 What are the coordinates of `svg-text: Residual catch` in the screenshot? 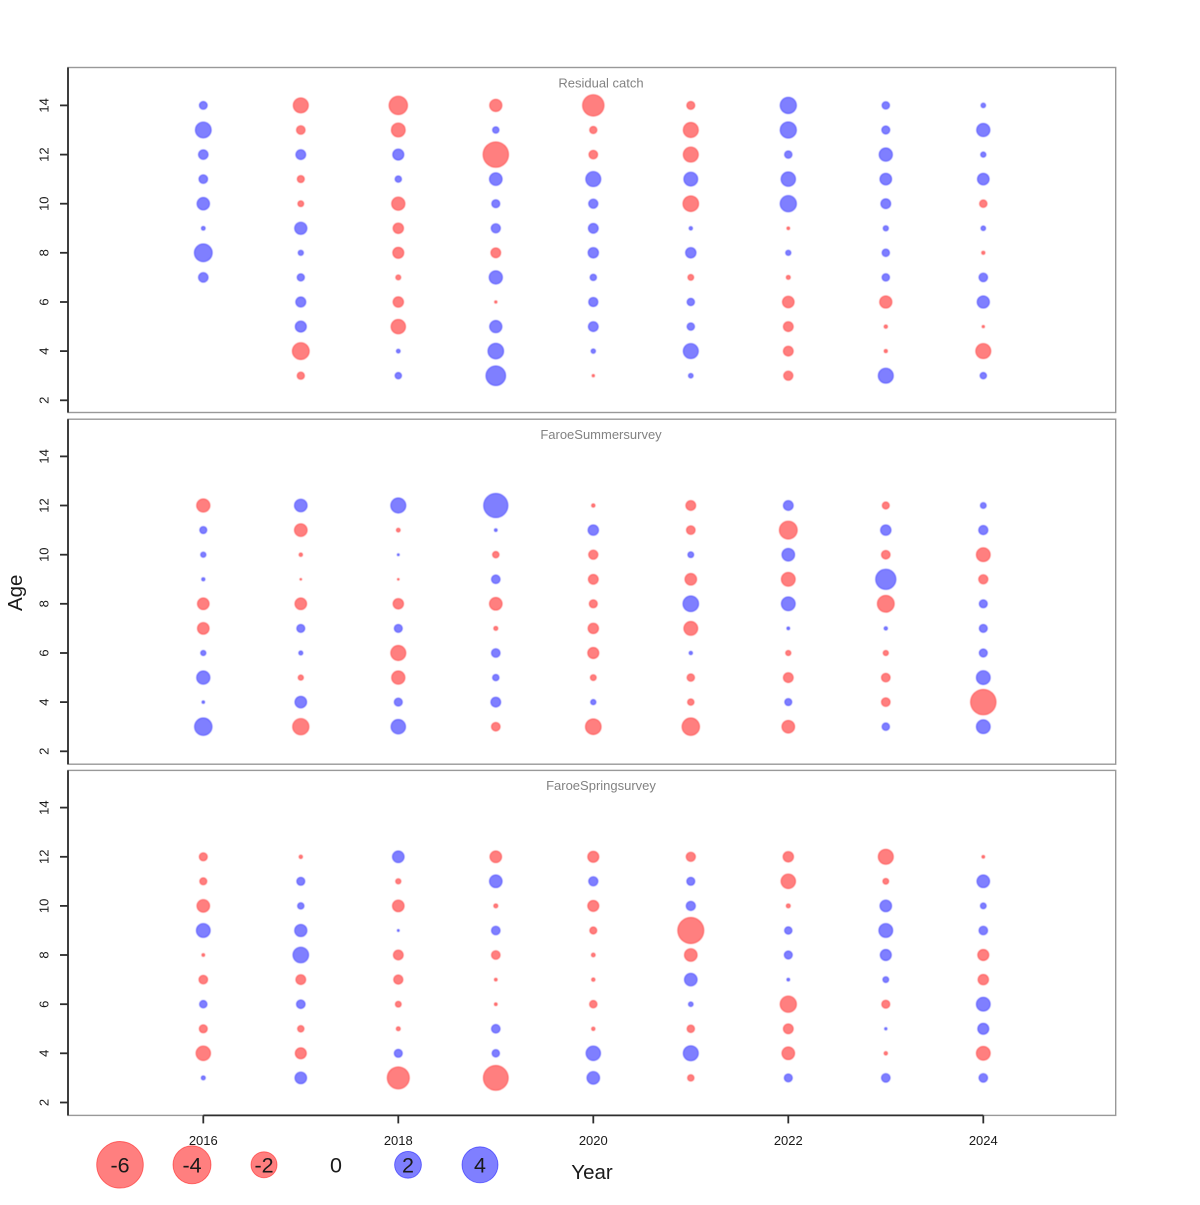 It's located at (600, 82).